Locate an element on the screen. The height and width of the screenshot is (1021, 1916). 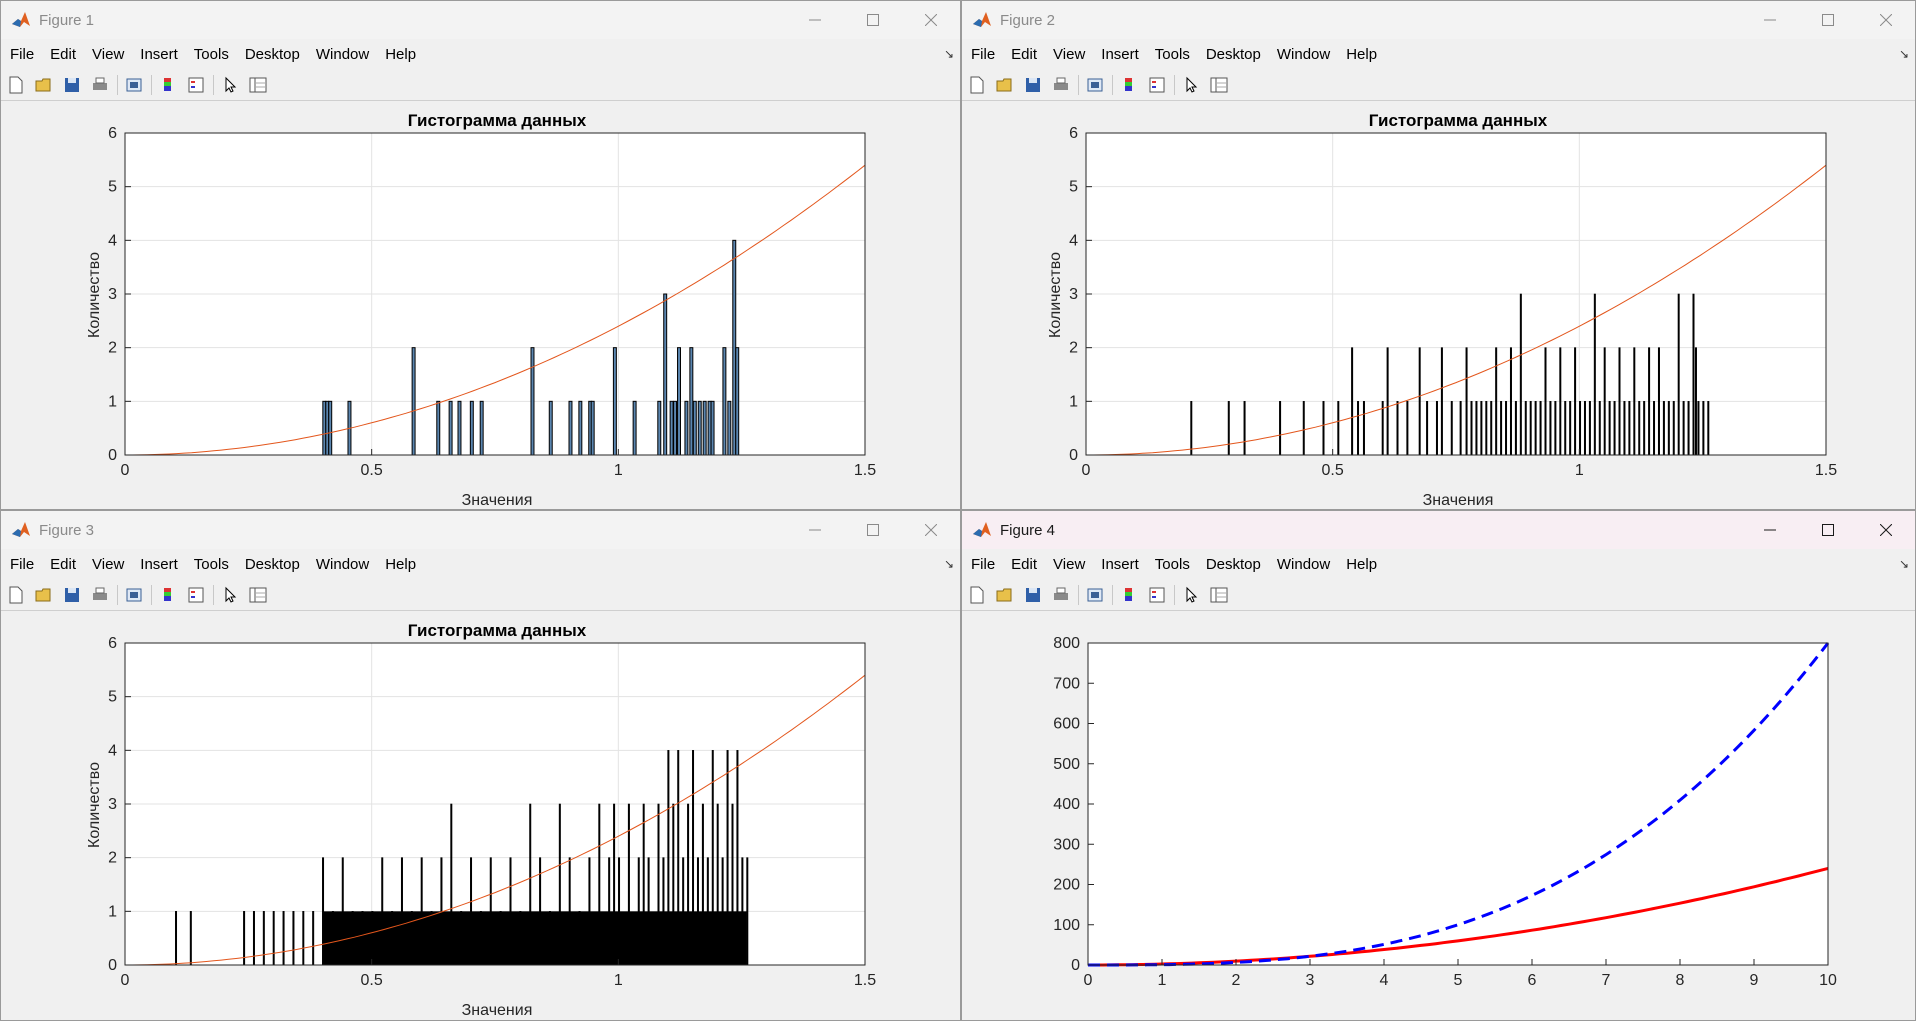
title-bar: Figure 1 is located at coordinates (480, 20).